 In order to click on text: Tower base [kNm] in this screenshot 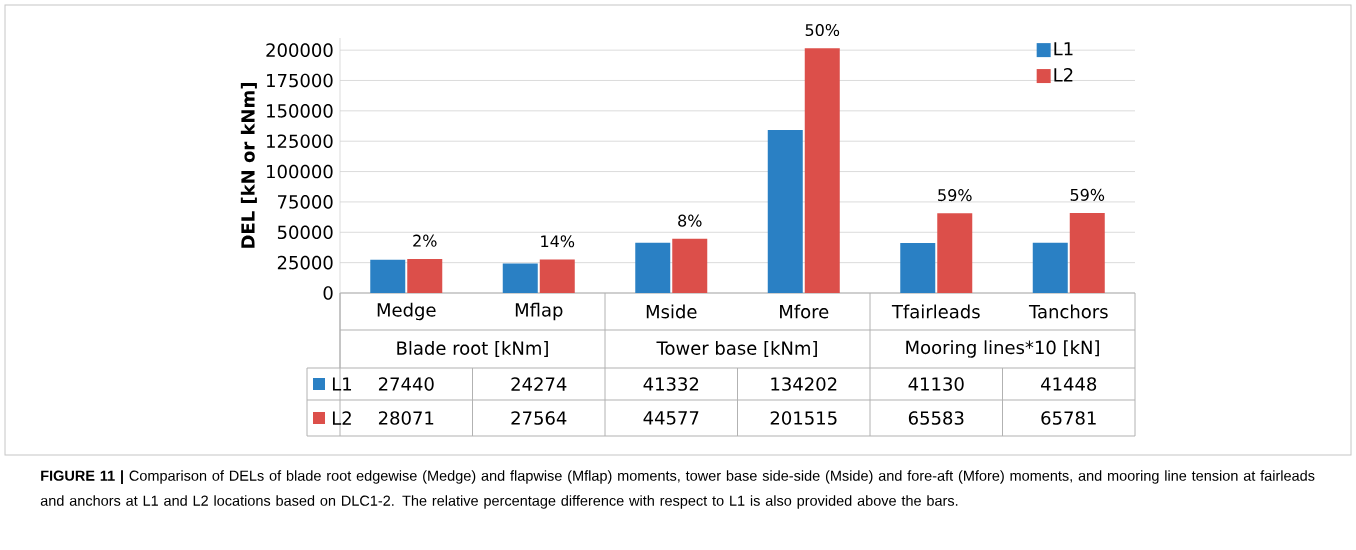, I will do `click(736, 349)`.